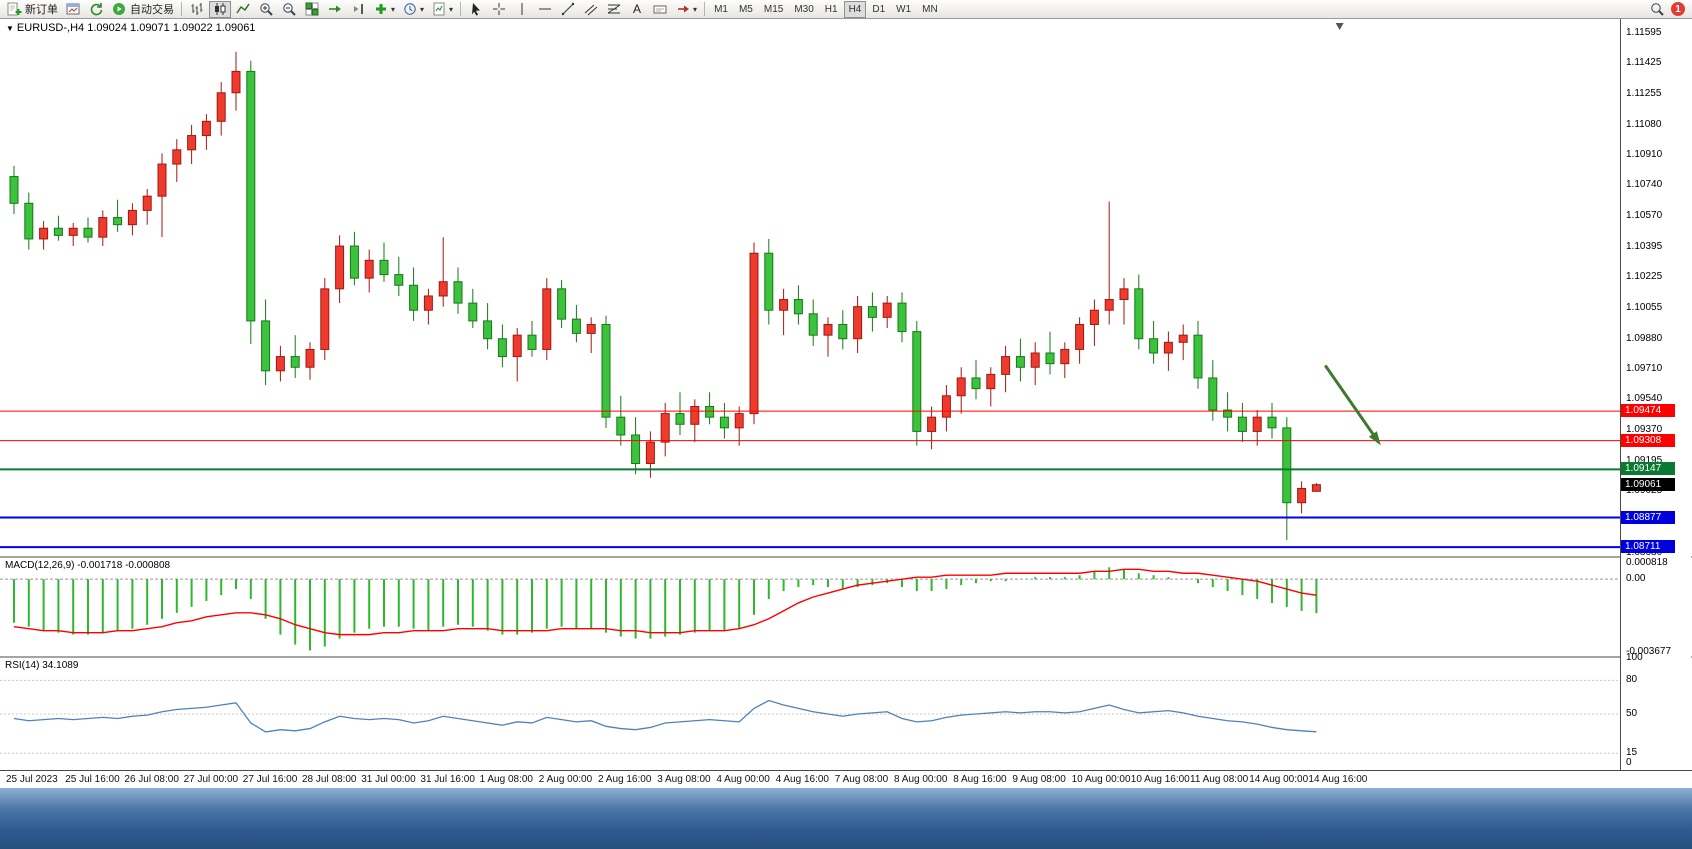 This screenshot has width=1692, height=849. What do you see at coordinates (96, 9) in the screenshot?
I see `refresh-button` at bounding box center [96, 9].